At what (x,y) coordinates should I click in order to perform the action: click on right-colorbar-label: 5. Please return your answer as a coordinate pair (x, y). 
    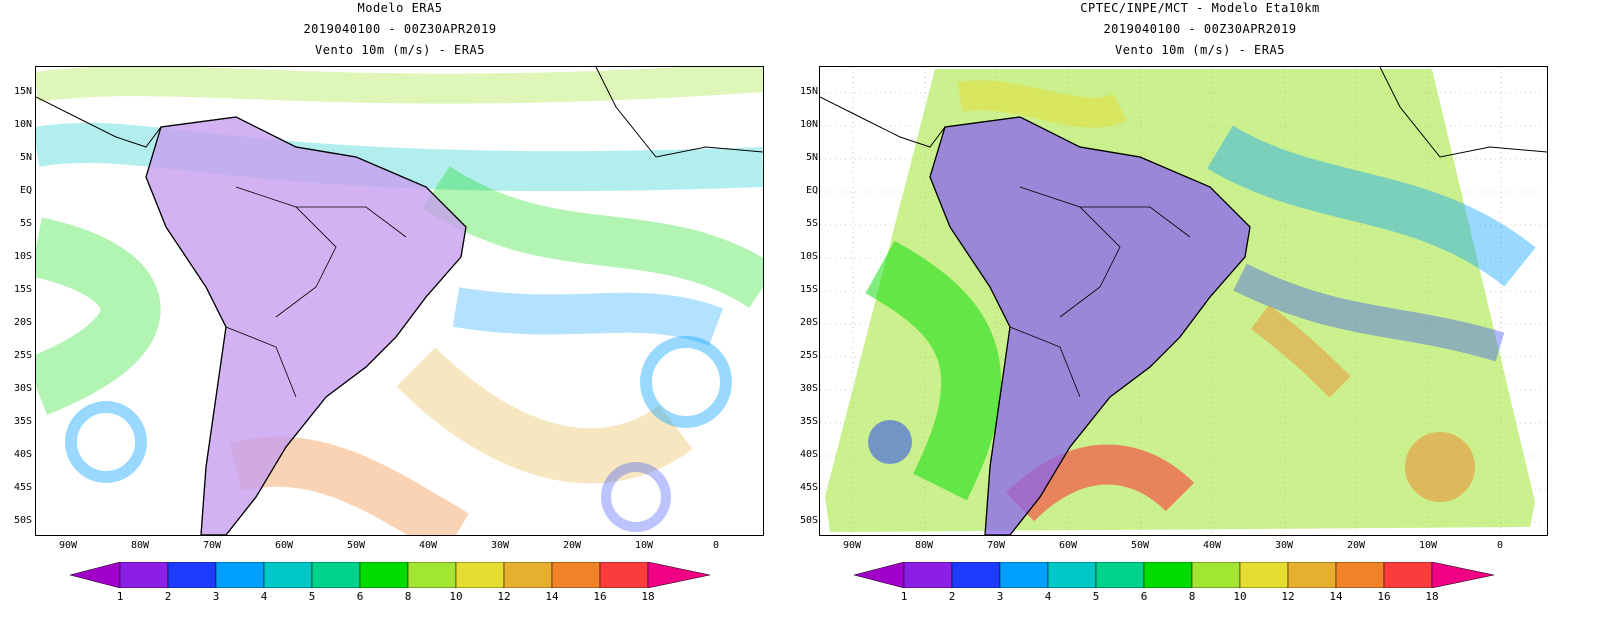
    Looking at the image, I should click on (1096, 596).